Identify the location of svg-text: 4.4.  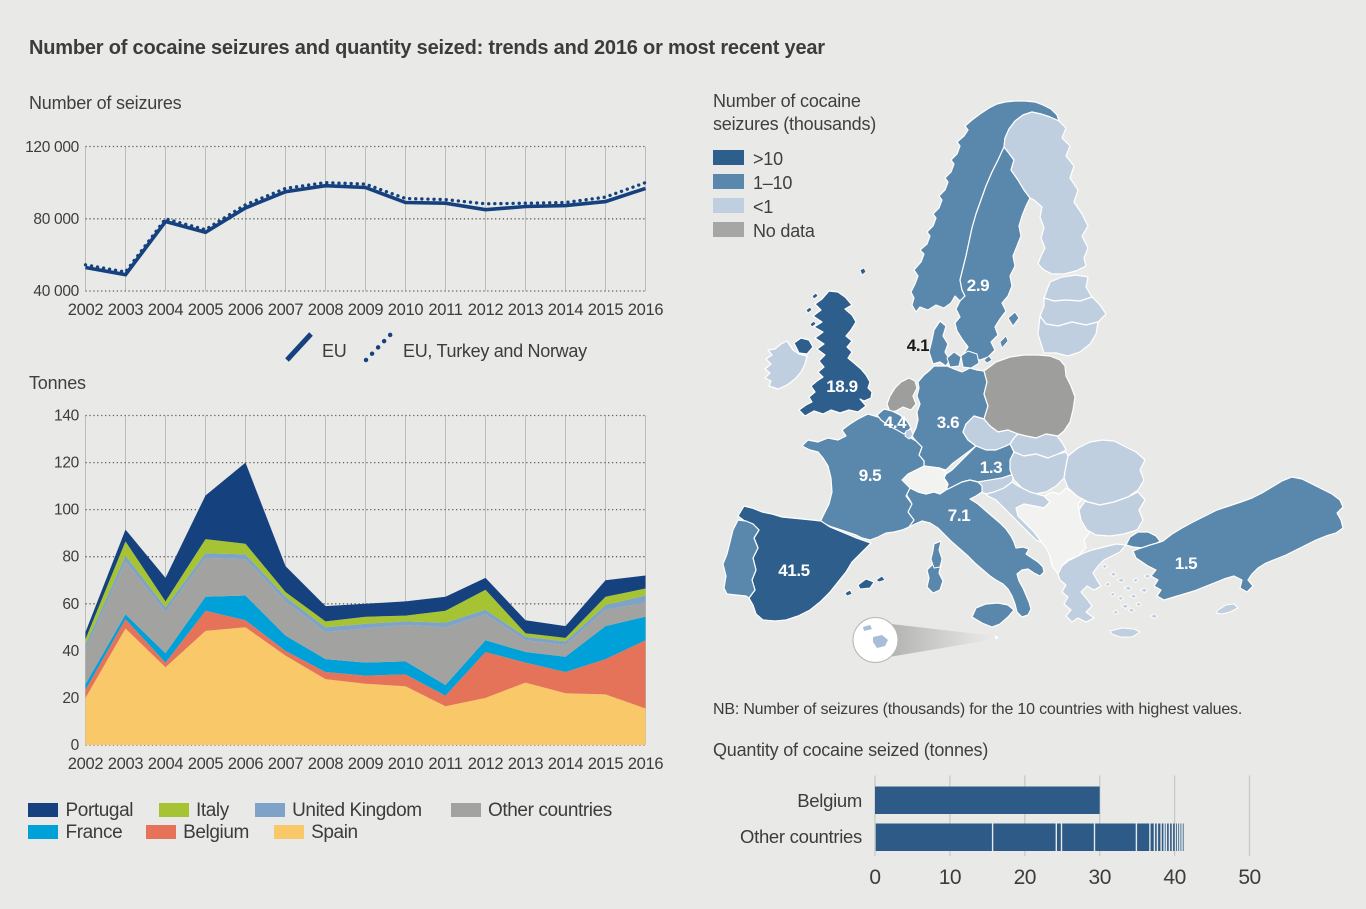
(895, 422).